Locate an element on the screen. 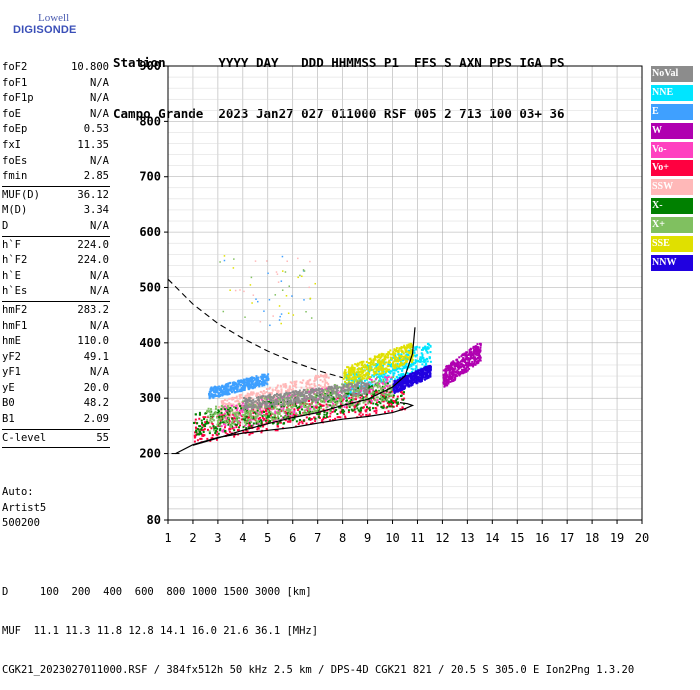 The height and width of the screenshot is (690, 700). param-row: foEs N/A is located at coordinates (56, 162).